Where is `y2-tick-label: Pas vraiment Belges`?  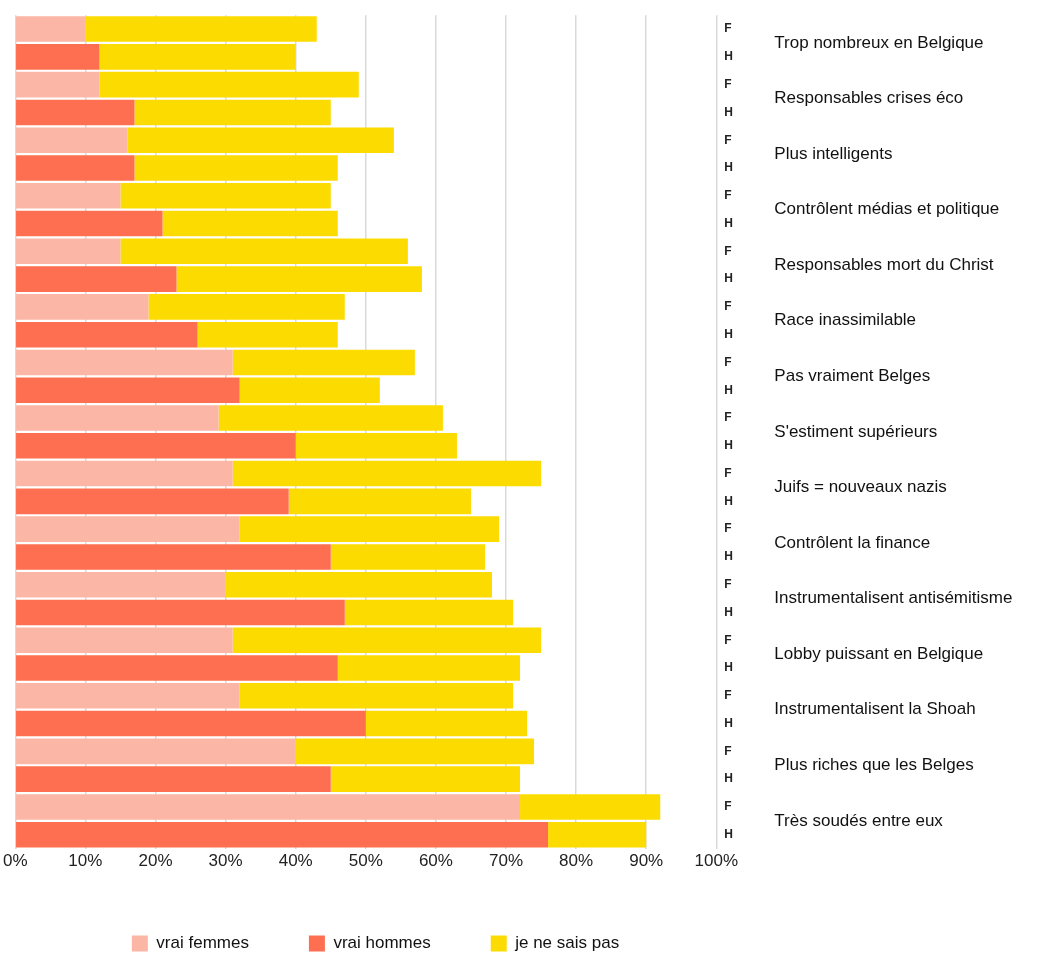
y2-tick-label: Pas vraiment Belges is located at coordinates (852, 376).